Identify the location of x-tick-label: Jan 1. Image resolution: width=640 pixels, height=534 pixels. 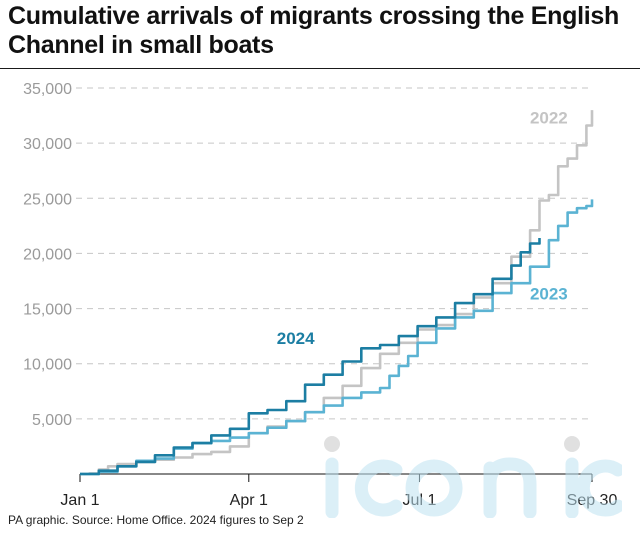
(79, 500).